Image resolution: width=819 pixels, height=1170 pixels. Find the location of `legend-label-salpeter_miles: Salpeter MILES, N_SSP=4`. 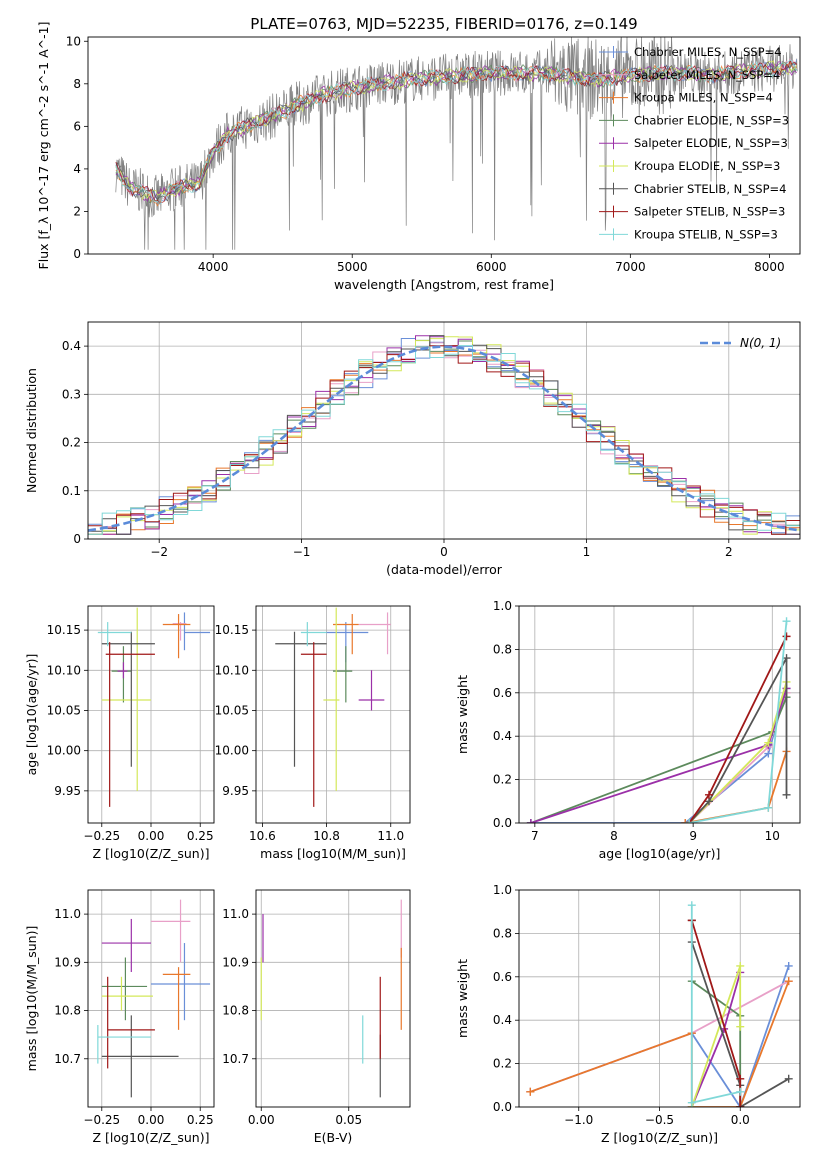

legend-label-salpeter_miles: Salpeter MILES, N_SSP=4 is located at coordinates (707, 75).